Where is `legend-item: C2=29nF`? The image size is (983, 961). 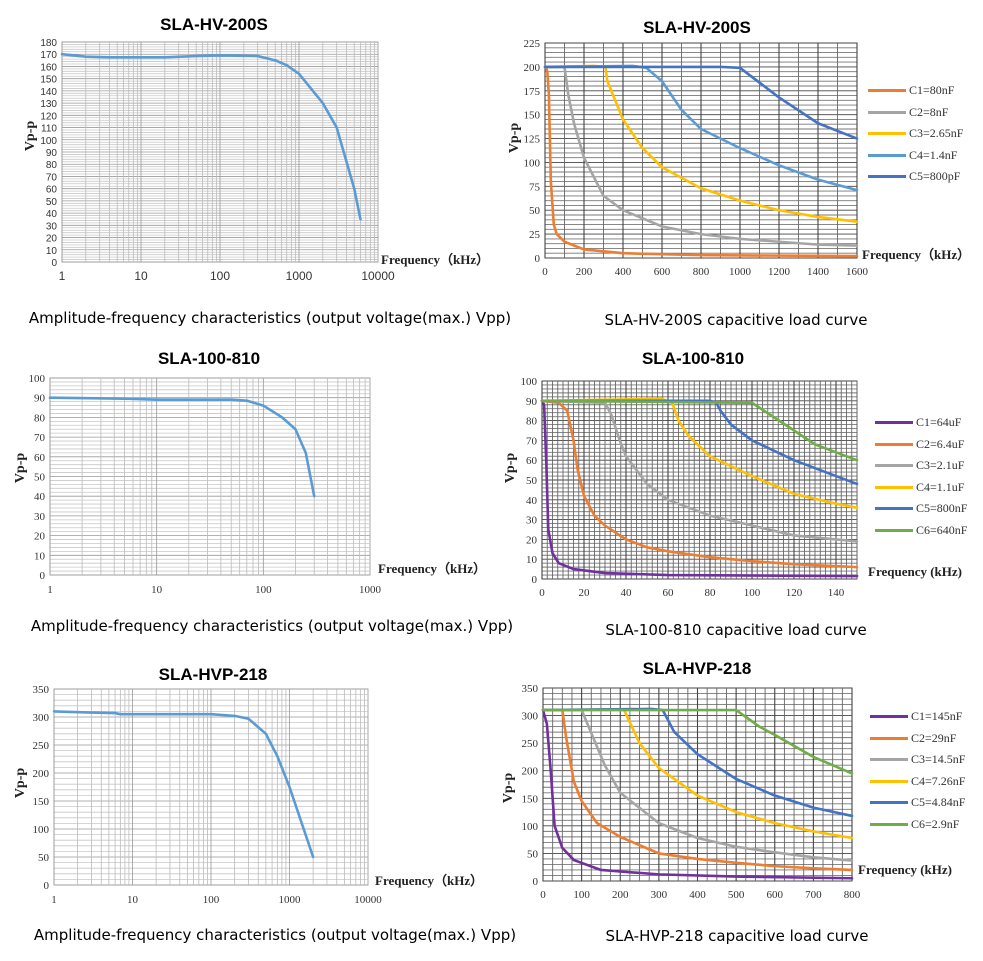
legend-item: C2=29nF is located at coordinates (917, 739).